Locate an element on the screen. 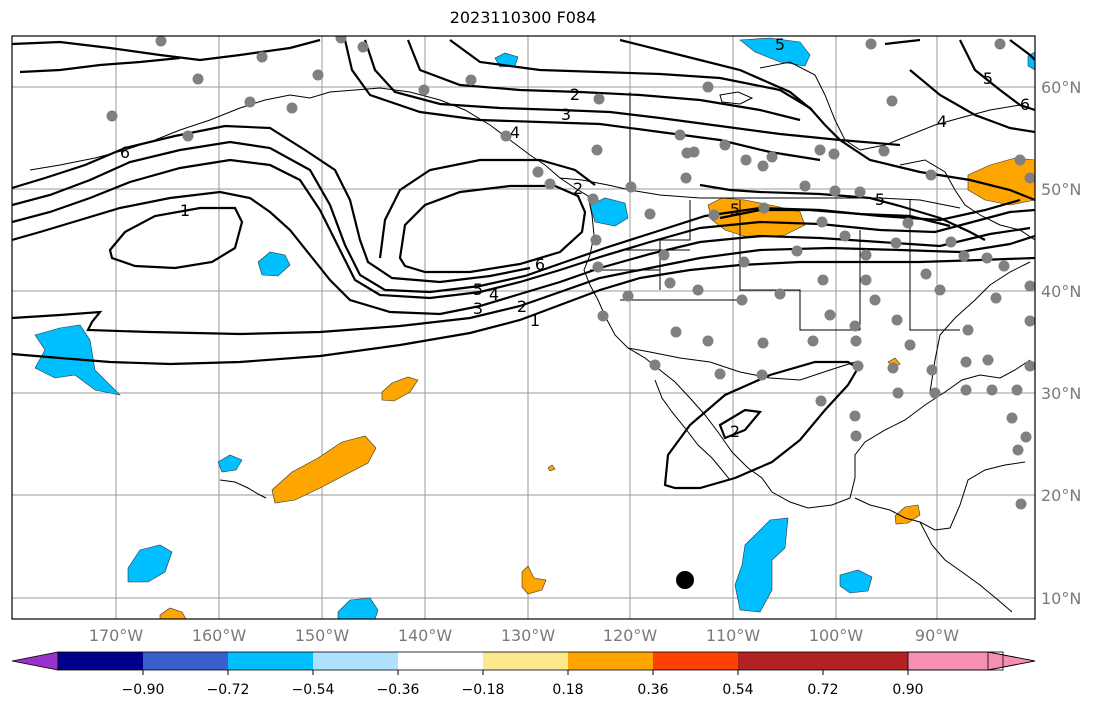  colorbar-extend-min is located at coordinates (35, 661).